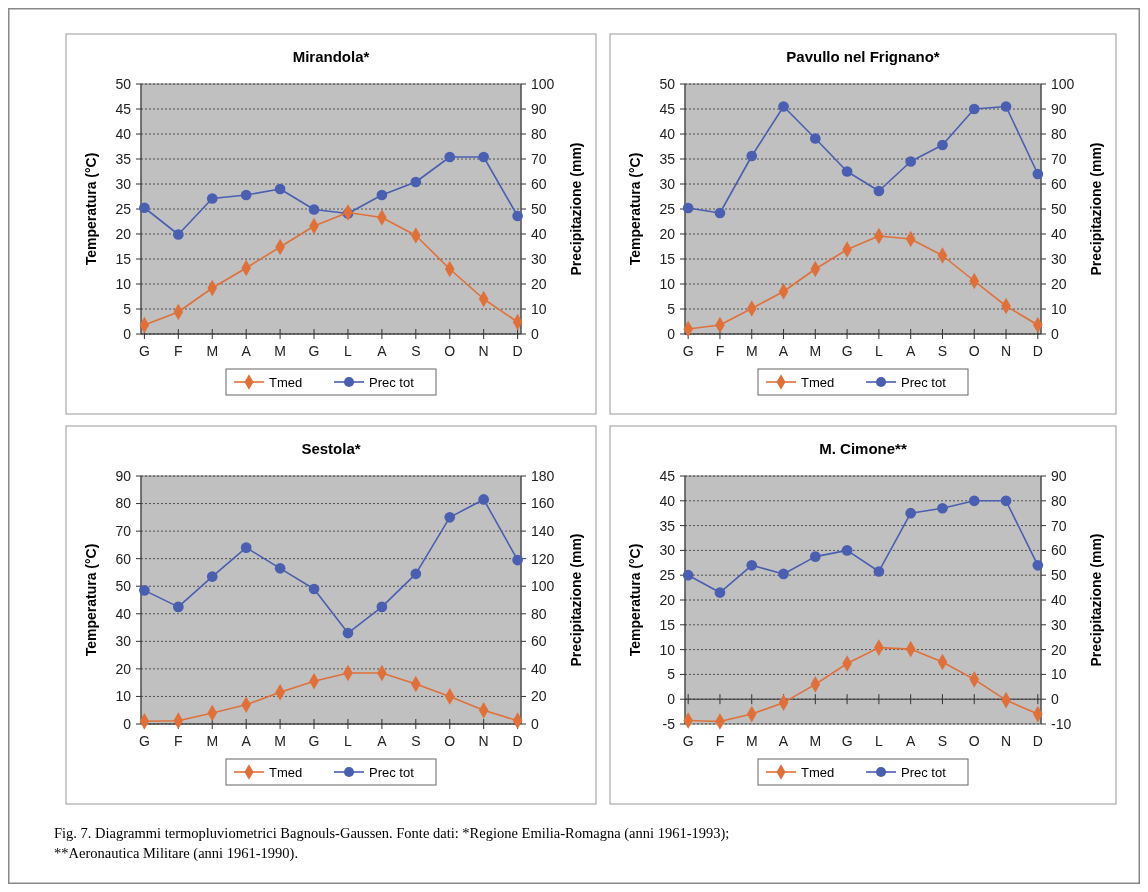 This screenshot has width=1148, height=892. I want to click on chart-title: Mirandola*, so click(331, 56).